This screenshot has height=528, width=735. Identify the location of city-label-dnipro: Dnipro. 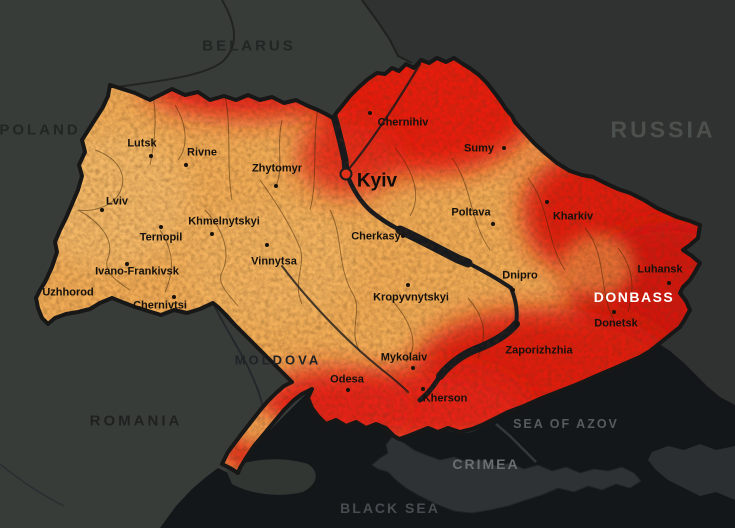
(520, 275).